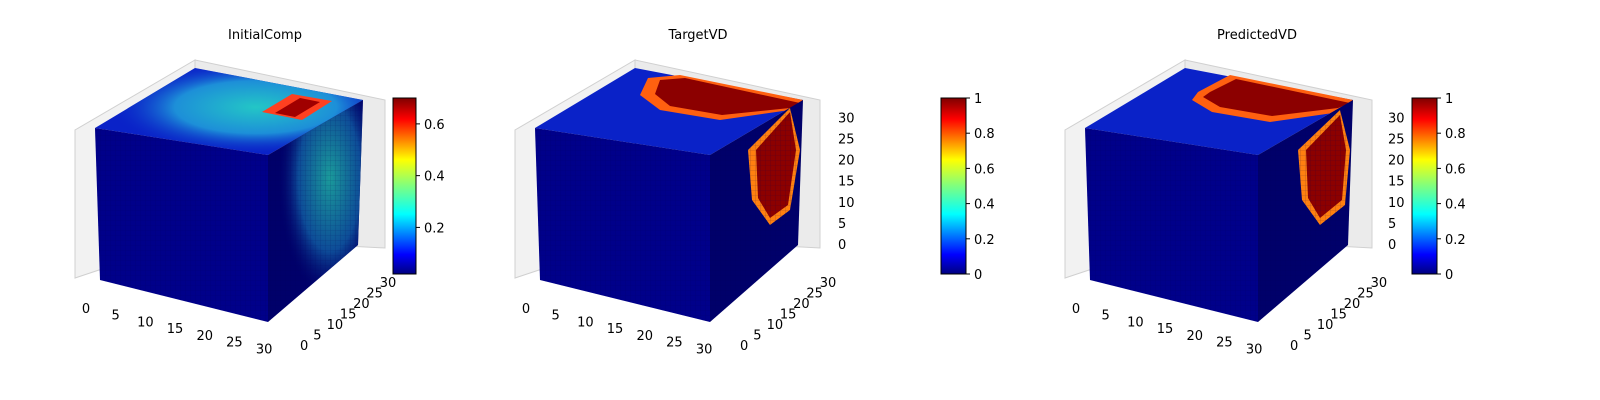 The image size is (1600, 400). Describe the element at coordinates (229, 111) in the screenshot. I see `cube-top-shading` at that location.